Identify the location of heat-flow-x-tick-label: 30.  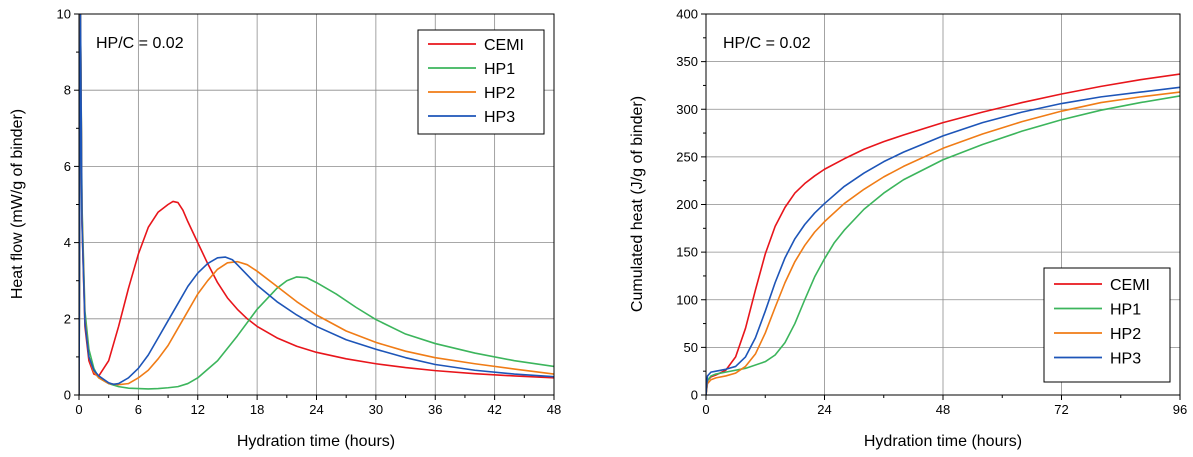
(376, 409).